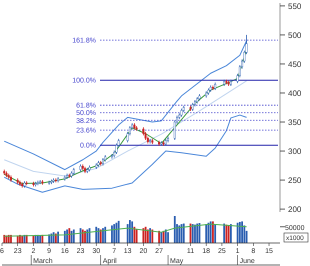  What do you see at coordinates (295, 35) in the screenshot?
I see `y-tick-label: 500` at bounding box center [295, 35].